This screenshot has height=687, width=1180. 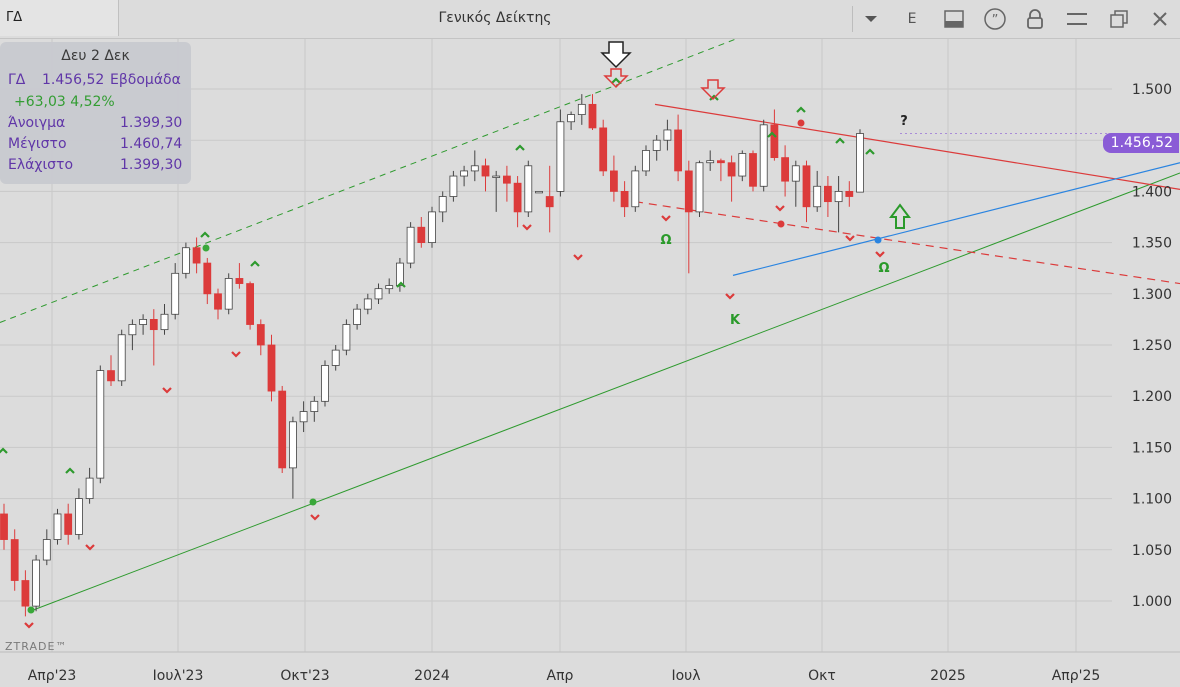 What do you see at coordinates (954, 19) in the screenshot?
I see `panel-layout-icon` at bounding box center [954, 19].